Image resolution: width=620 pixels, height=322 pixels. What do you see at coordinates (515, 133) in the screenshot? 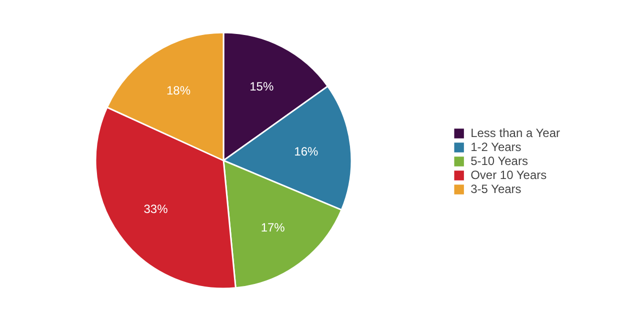
I see `legend-label: Less than a Year` at bounding box center [515, 133].